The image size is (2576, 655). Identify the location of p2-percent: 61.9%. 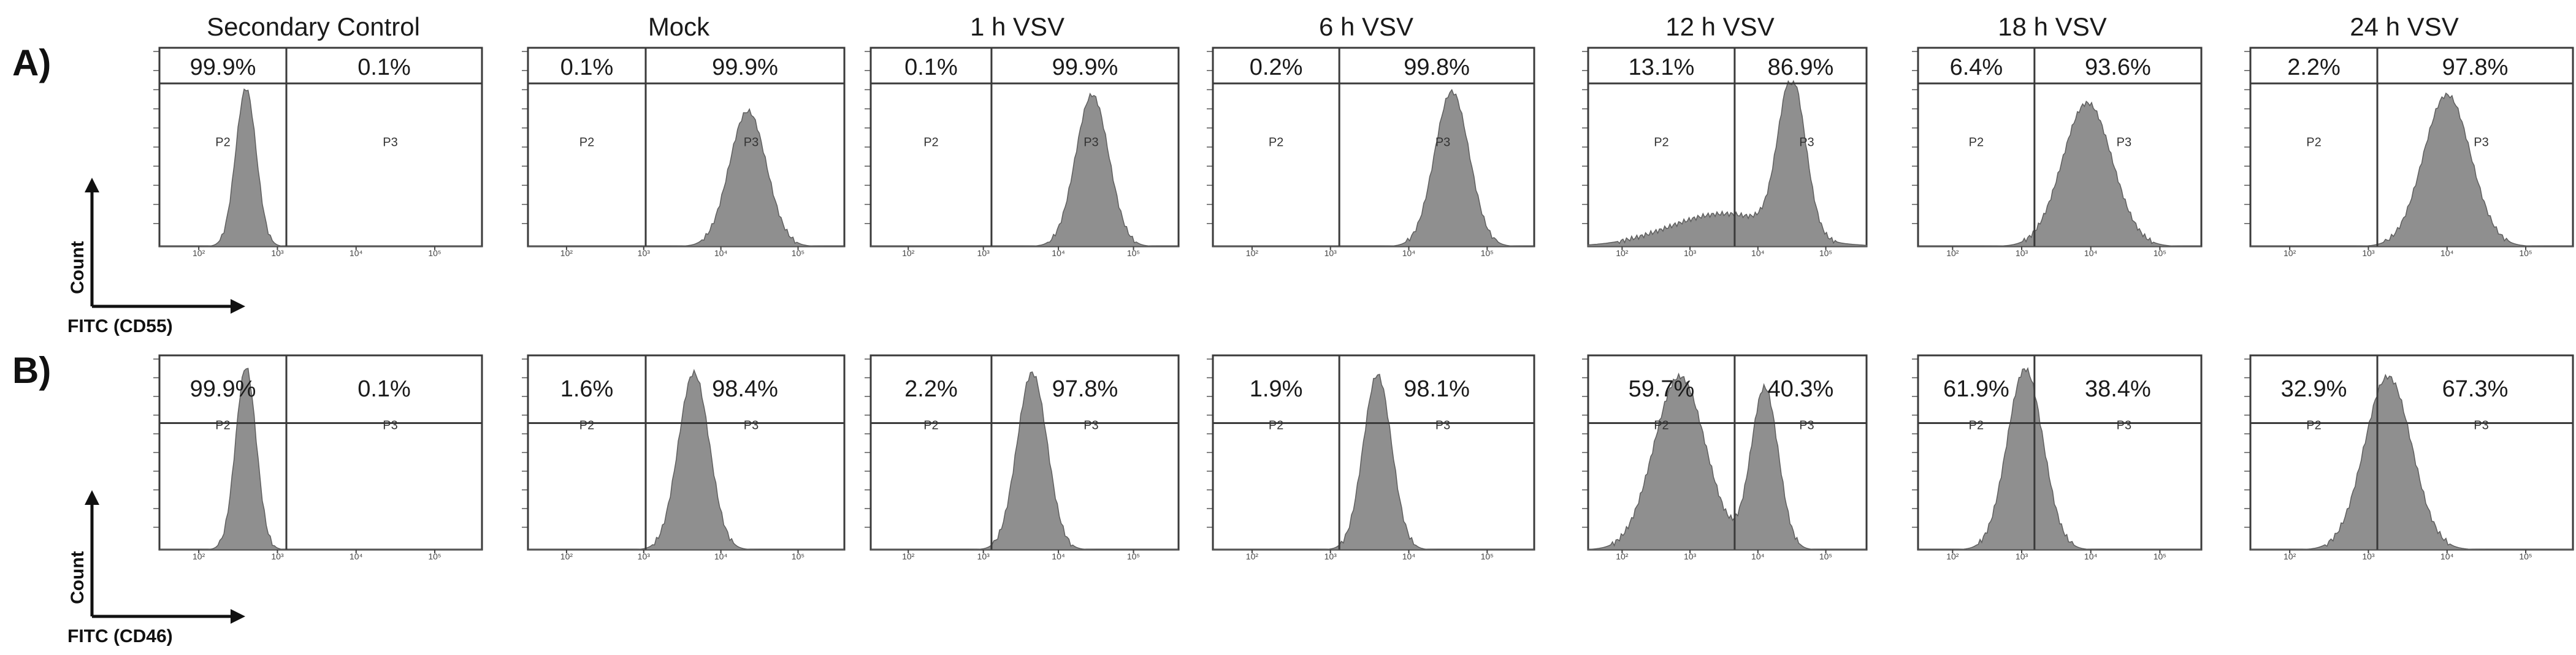
(1976, 389).